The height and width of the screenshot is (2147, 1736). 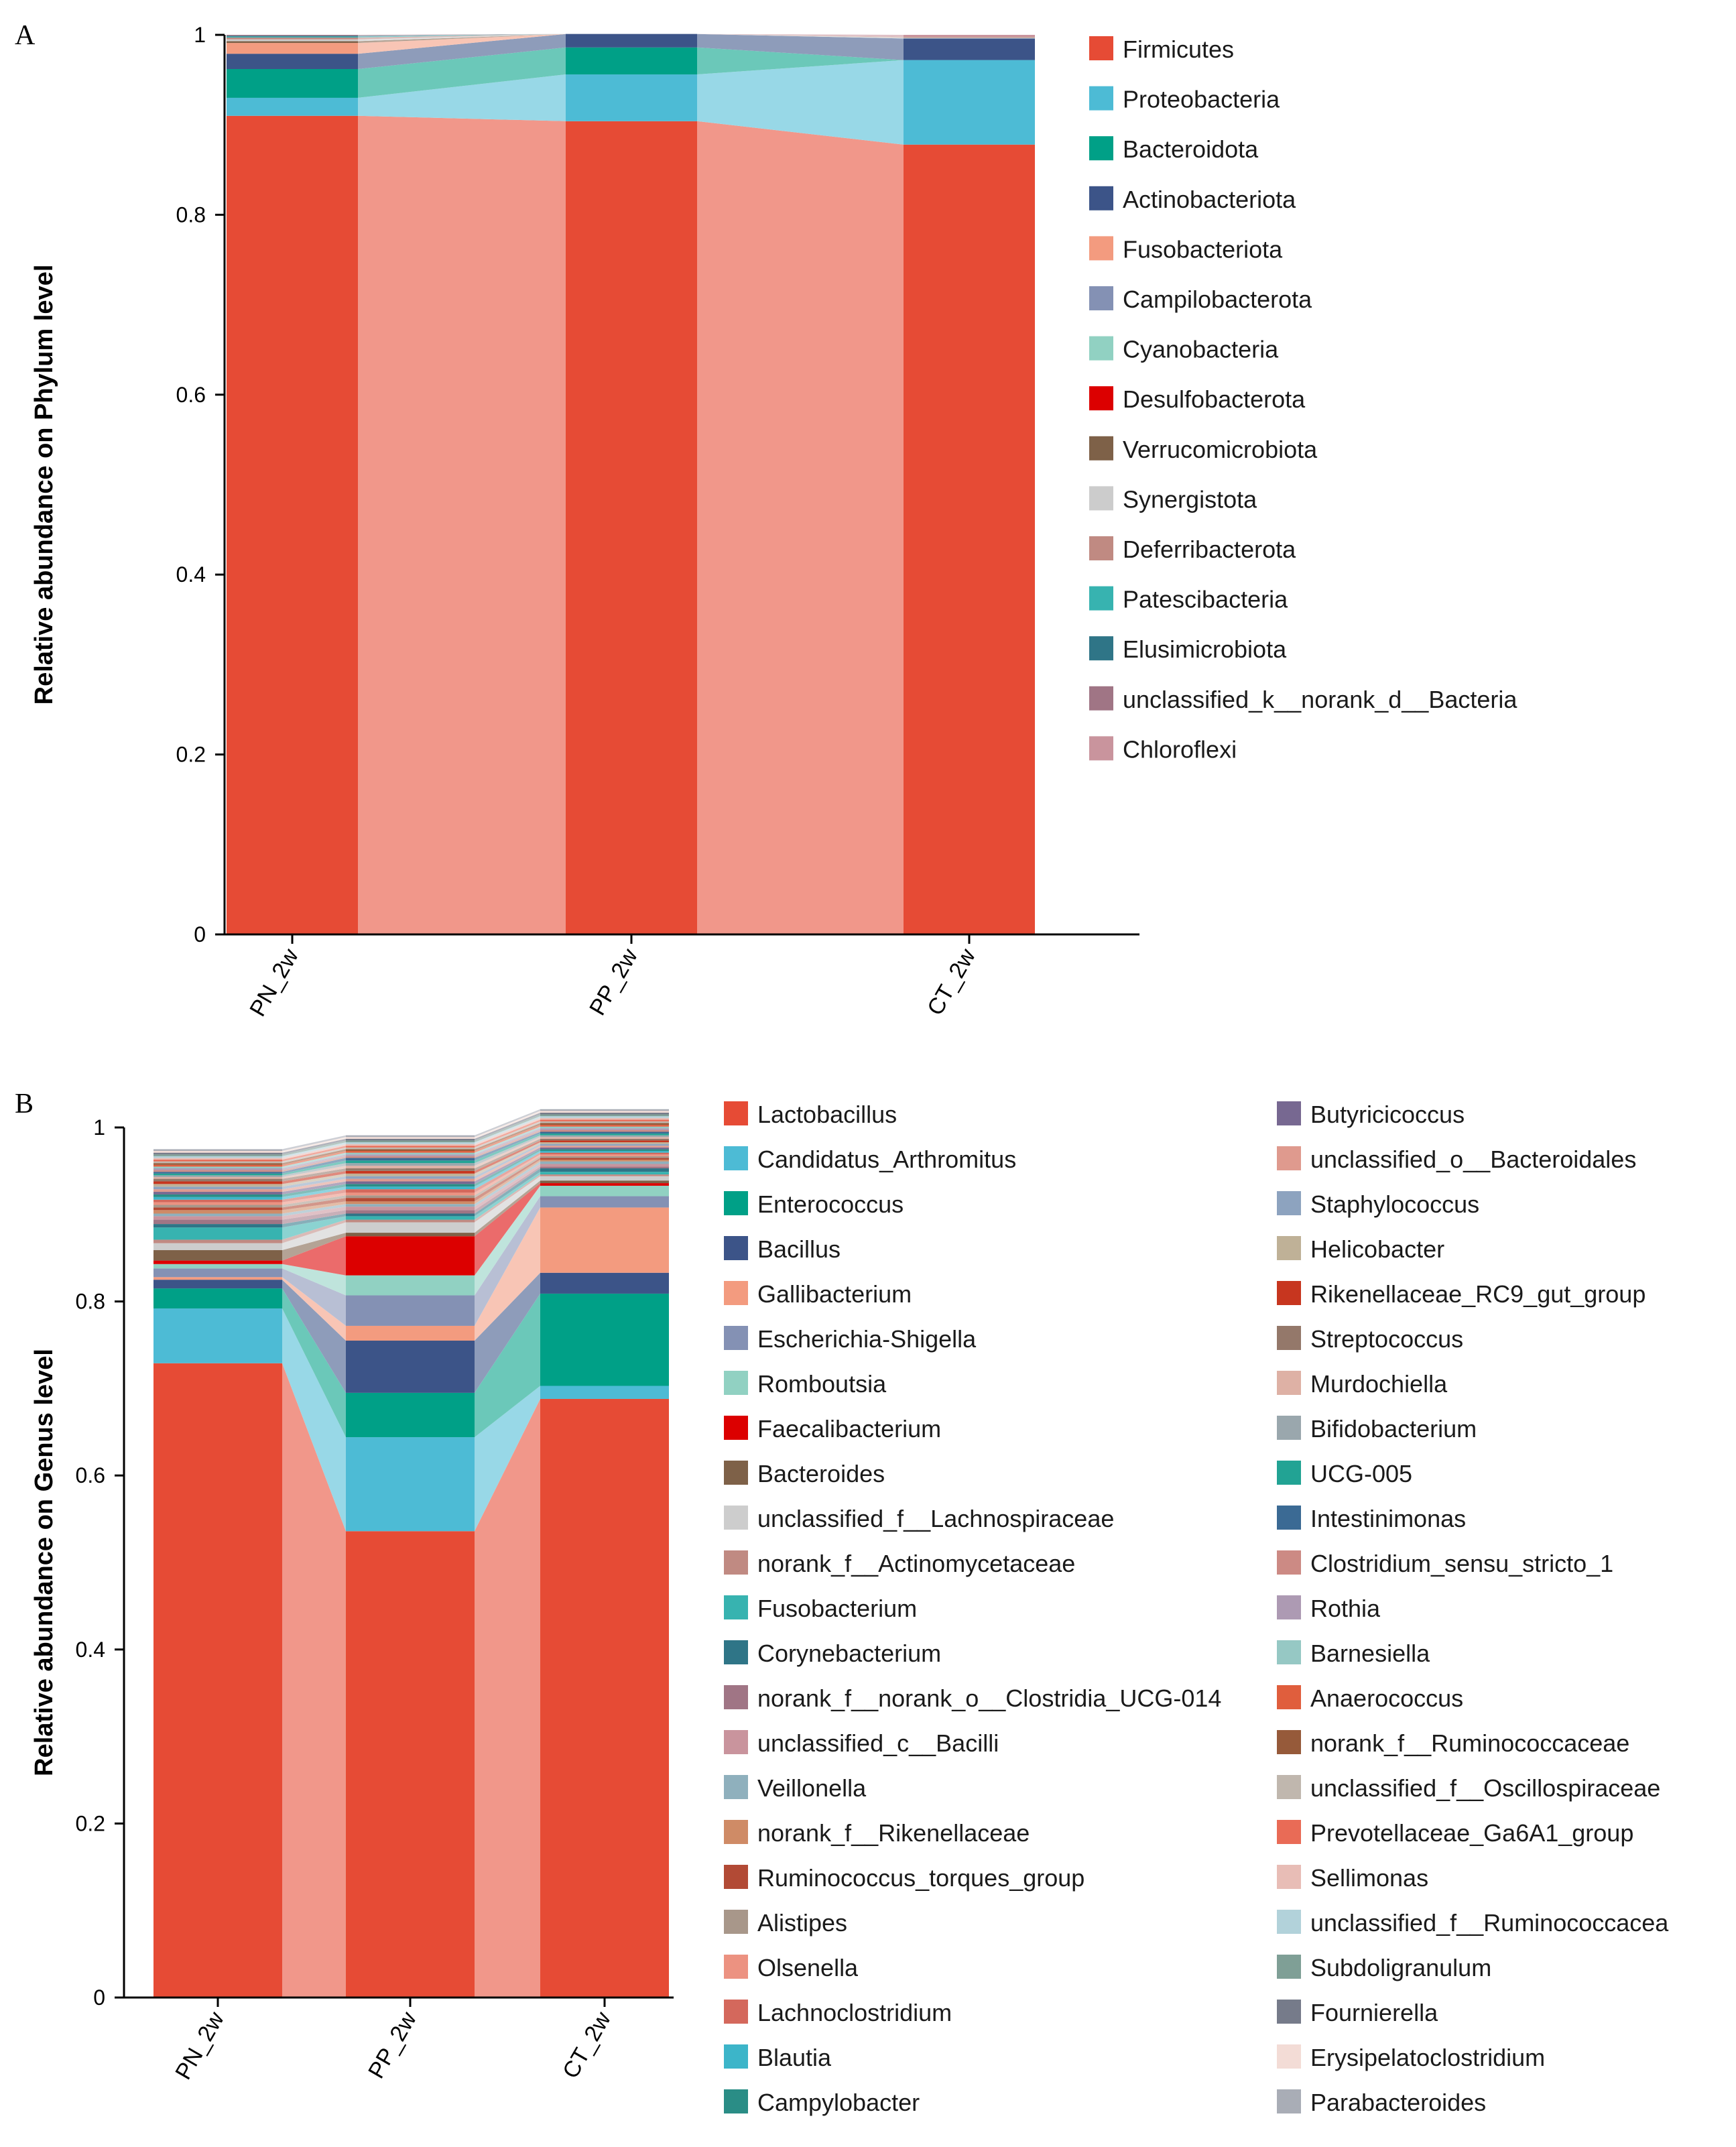 I want to click on bar-segment-Olsenella-PN_2w, so click(x=218, y=1203).